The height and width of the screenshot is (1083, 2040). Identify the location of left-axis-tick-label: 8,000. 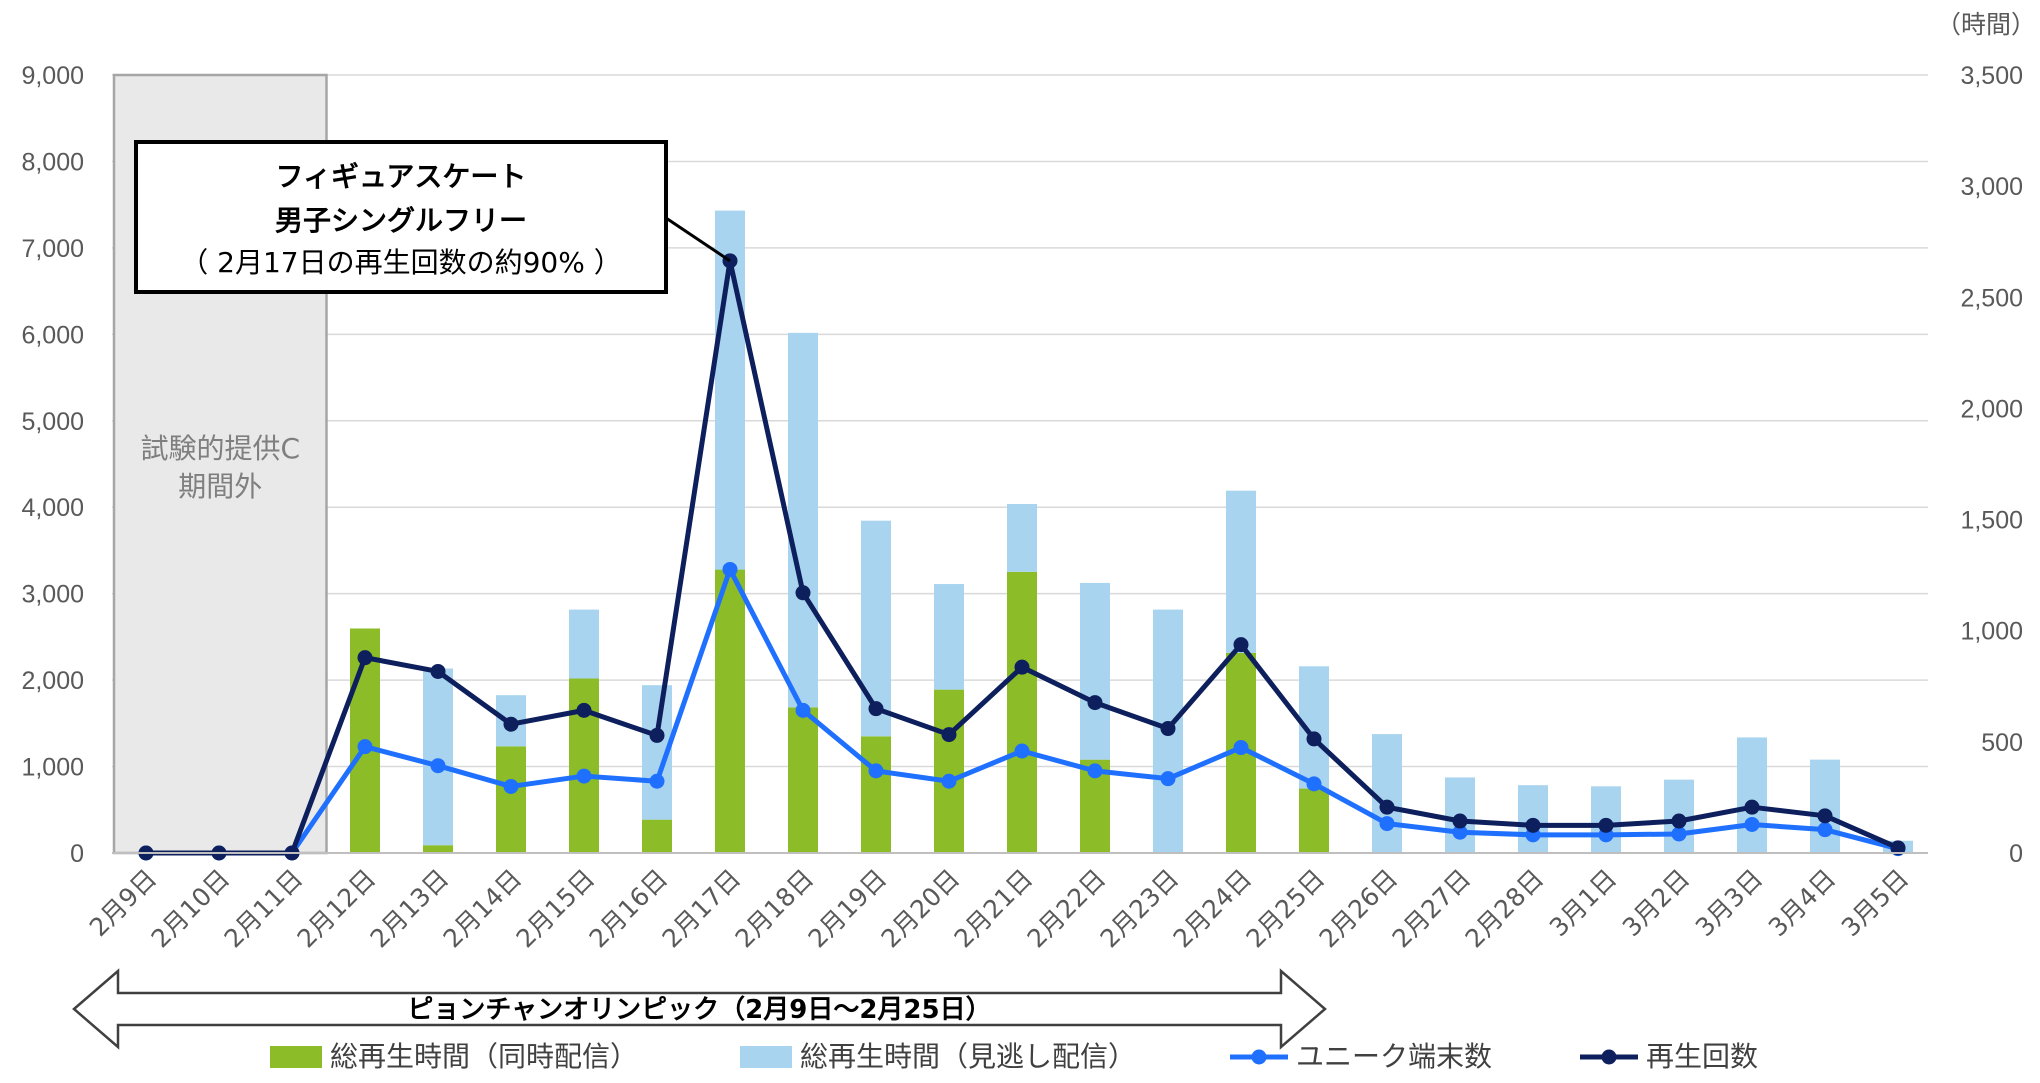
(52, 162).